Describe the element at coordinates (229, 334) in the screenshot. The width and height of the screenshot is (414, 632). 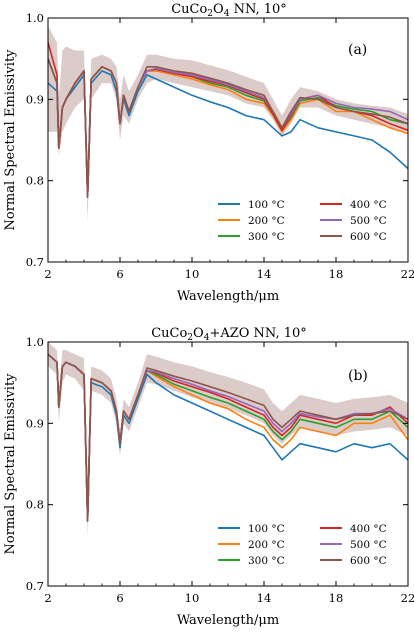
I see `panel-b-title: CuCo2O4+AZO NN, 10°` at that location.